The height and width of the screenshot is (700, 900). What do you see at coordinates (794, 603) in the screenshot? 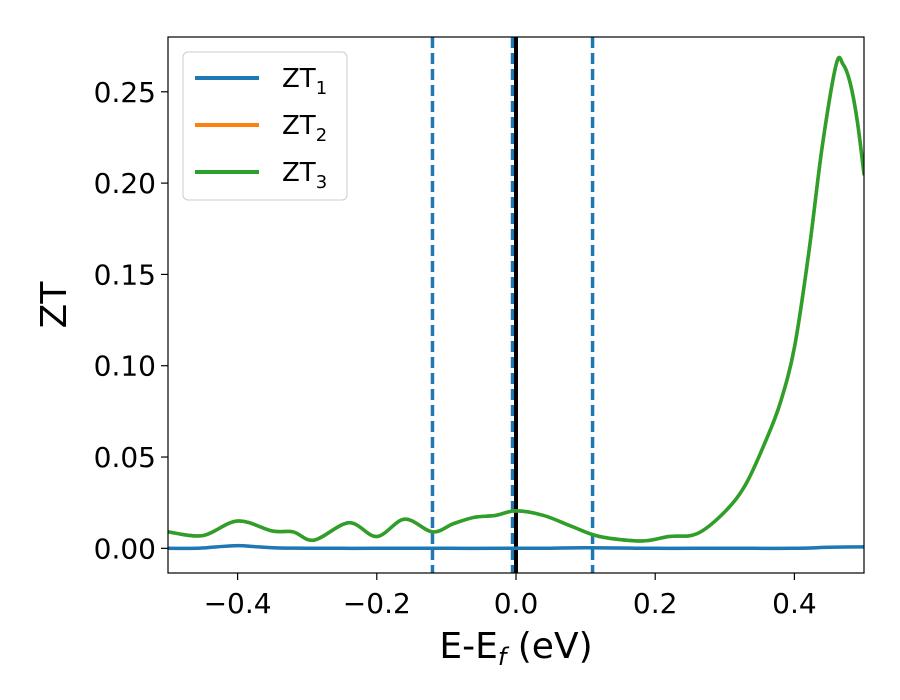
I see `x-tick-label: 0.4` at bounding box center [794, 603].